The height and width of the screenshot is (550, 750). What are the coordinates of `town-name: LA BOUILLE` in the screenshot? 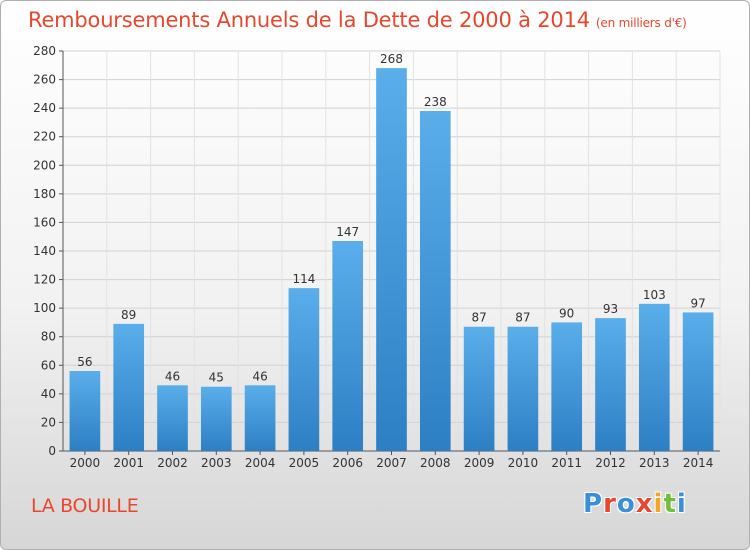 It's located at (85, 506).